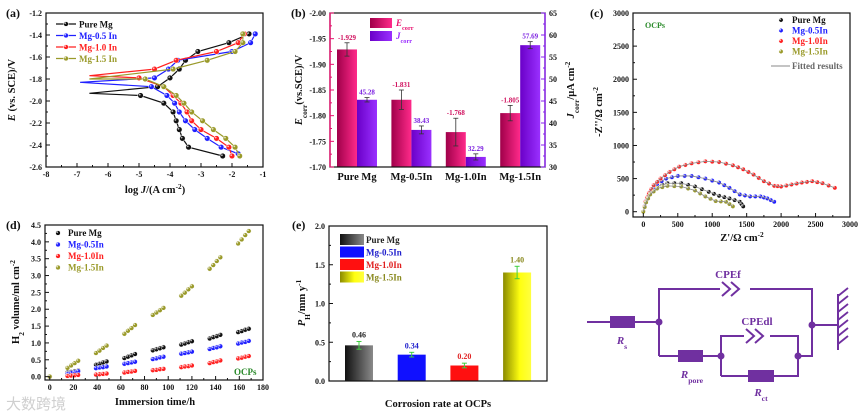 The width and height of the screenshot is (864, 414). What do you see at coordinates (352, 252) in the screenshot?
I see `legend-swatch` at bounding box center [352, 252].